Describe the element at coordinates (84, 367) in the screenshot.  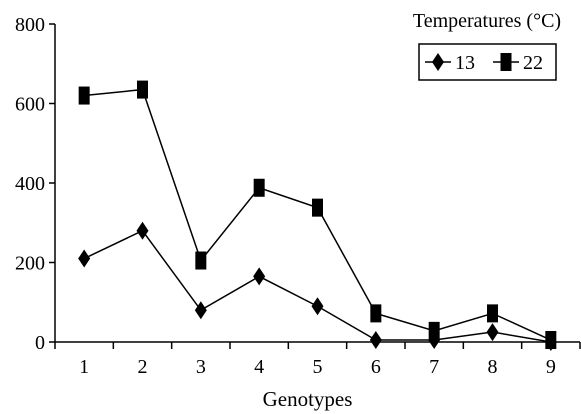
I see `x-tick-label: 1` at that location.